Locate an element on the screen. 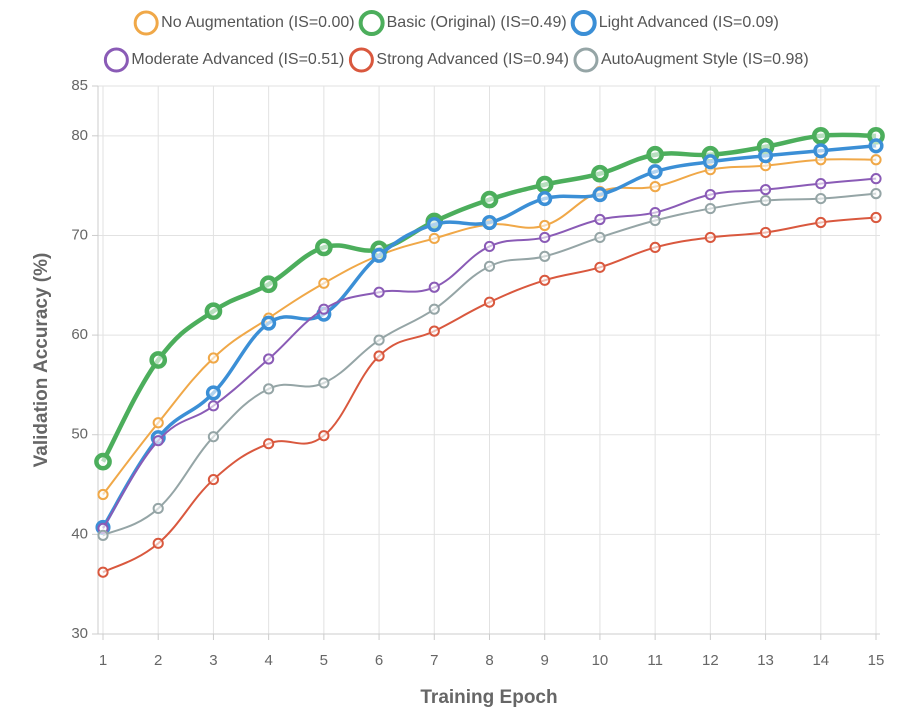 This screenshot has width=915, height=726. y-tick-label: 60 is located at coordinates (79, 334).